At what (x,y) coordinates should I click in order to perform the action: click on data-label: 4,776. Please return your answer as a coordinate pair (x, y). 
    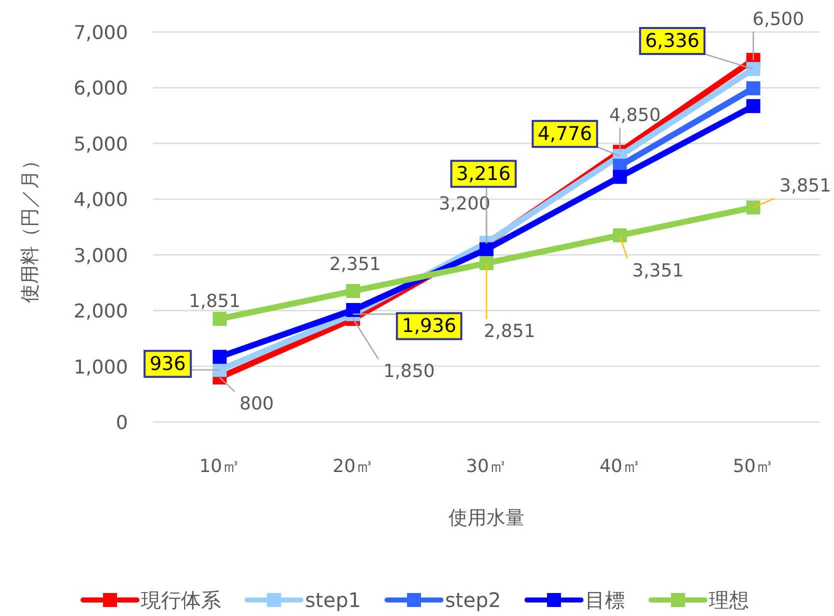
    Looking at the image, I should click on (565, 133).